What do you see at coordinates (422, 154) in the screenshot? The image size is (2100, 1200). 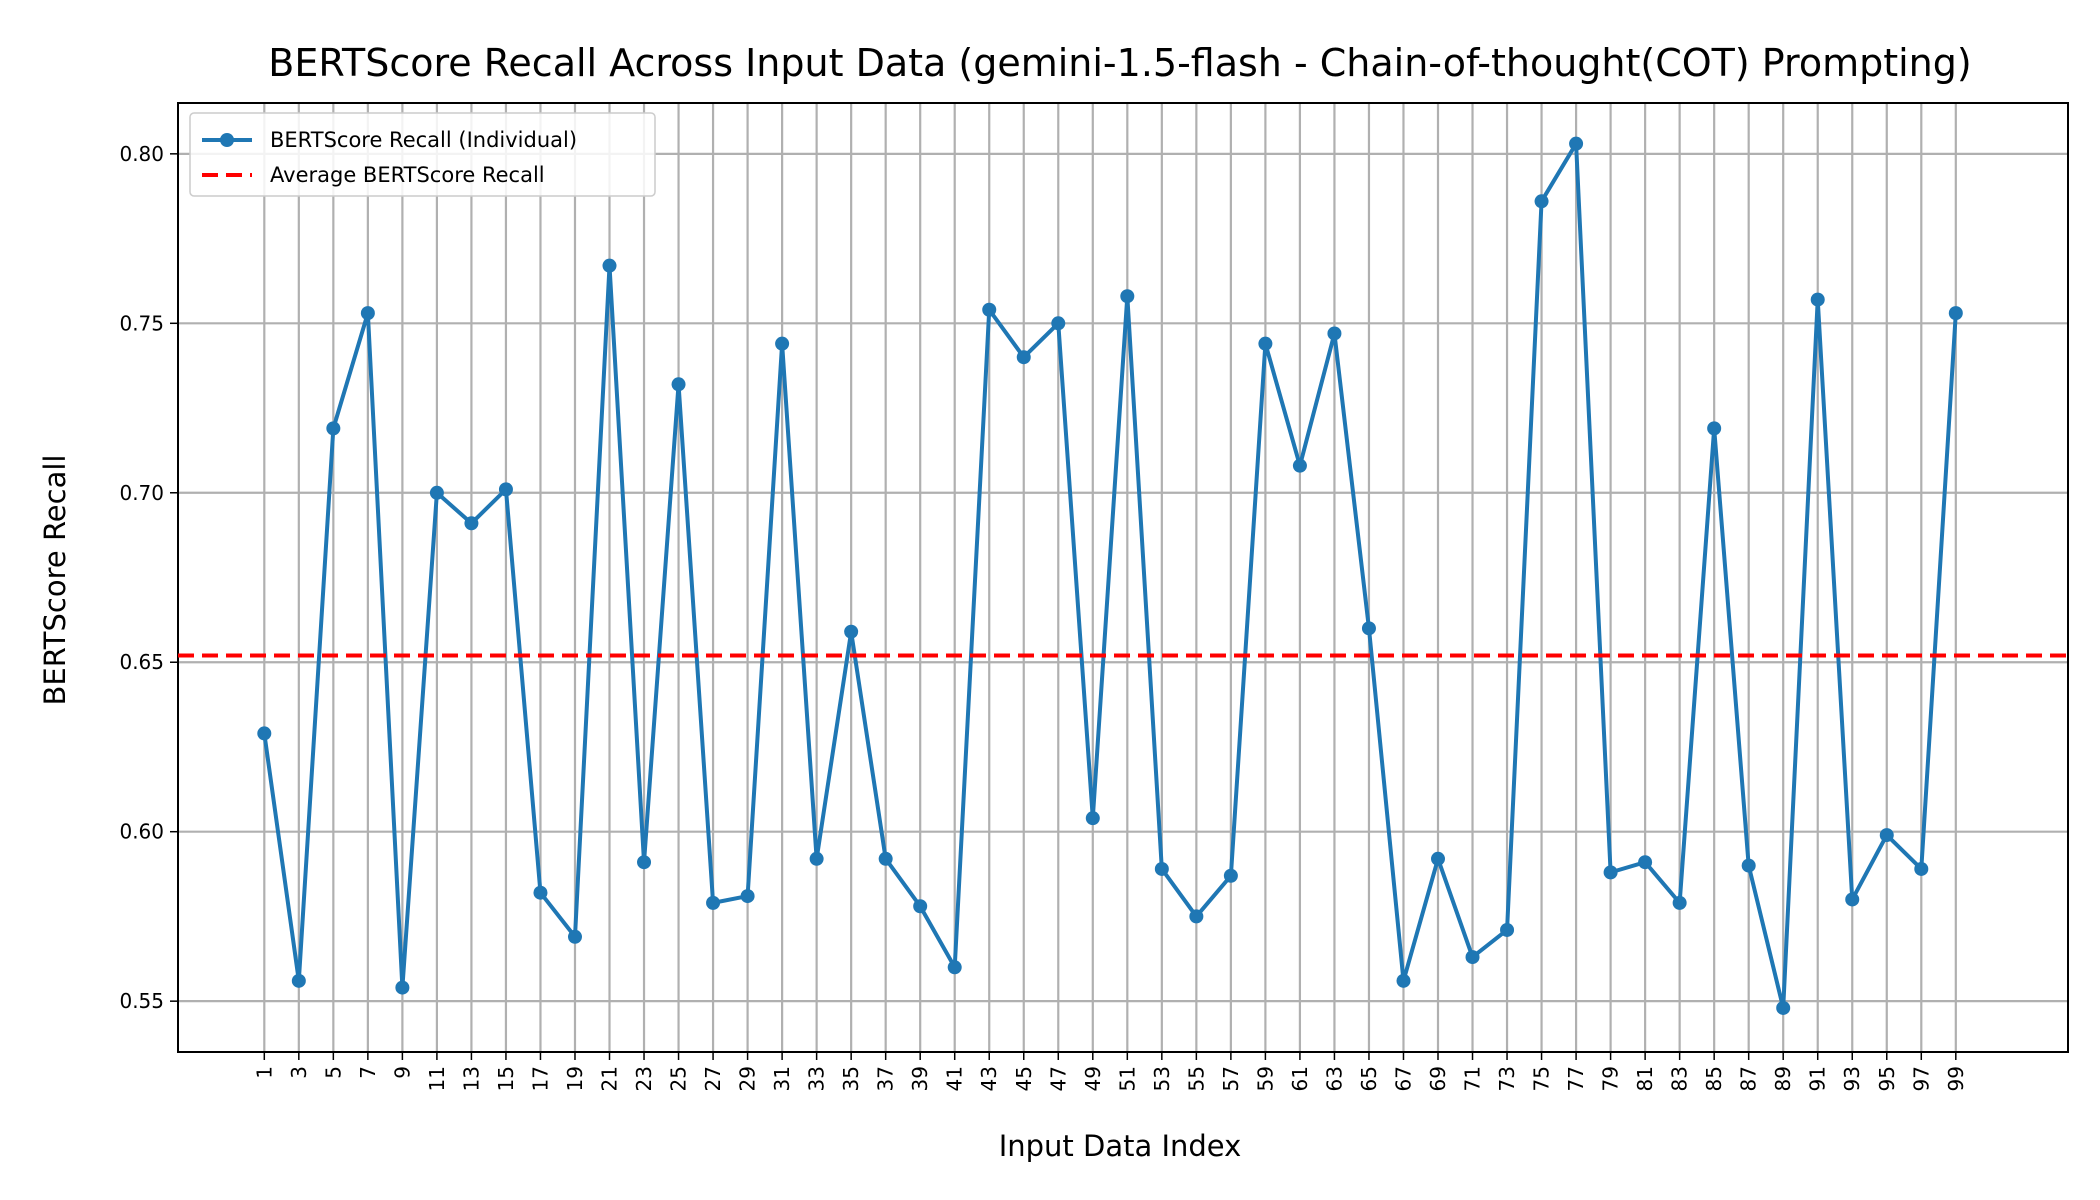 I see `legend-box` at bounding box center [422, 154].